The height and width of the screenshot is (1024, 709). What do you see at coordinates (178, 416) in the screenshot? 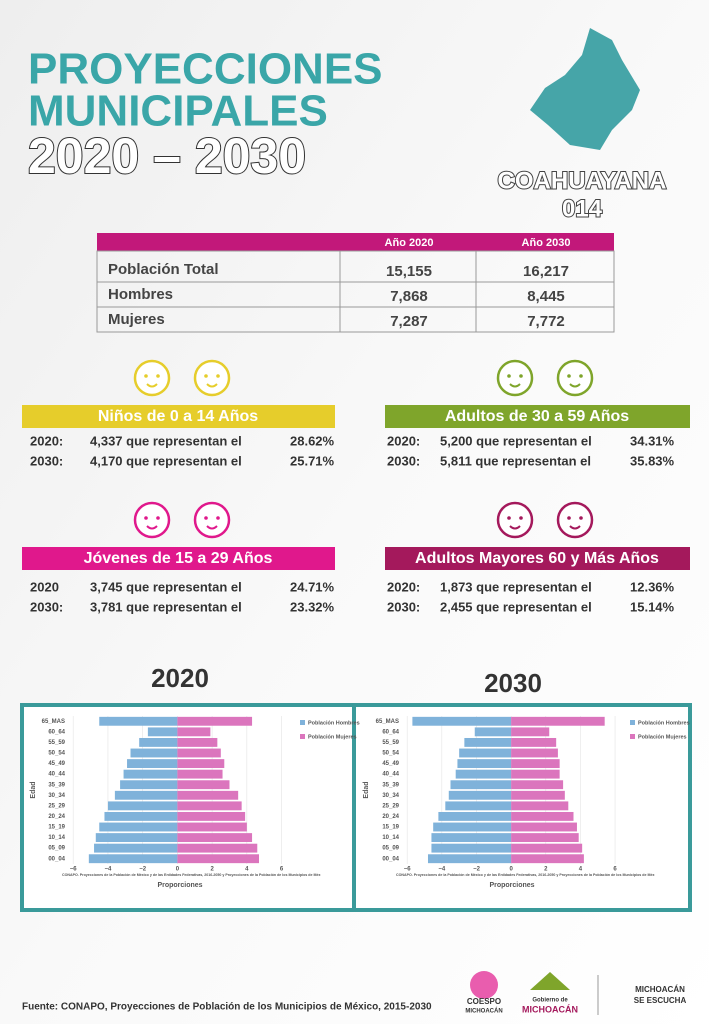
I see `group-title: Niños de 0 a 14 Años` at bounding box center [178, 416].